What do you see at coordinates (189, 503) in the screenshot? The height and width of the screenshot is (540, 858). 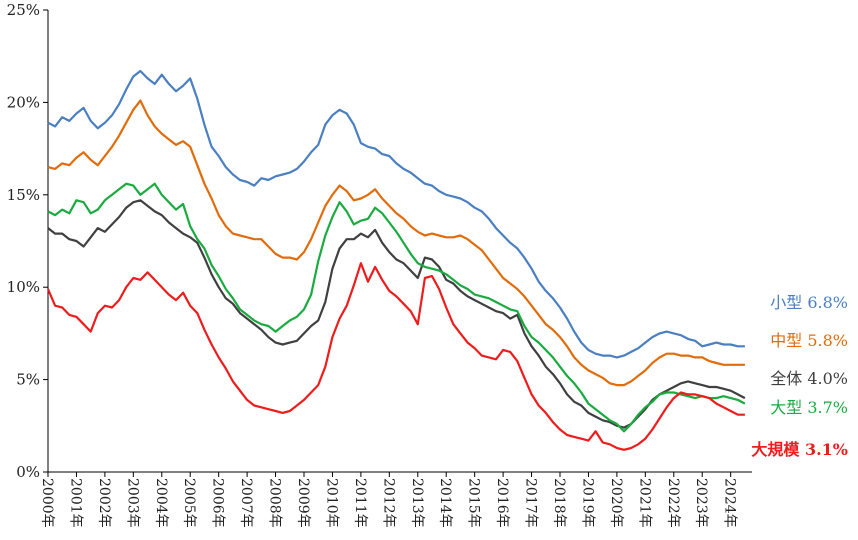 I see `x-tick-label: 2005年` at bounding box center [189, 503].